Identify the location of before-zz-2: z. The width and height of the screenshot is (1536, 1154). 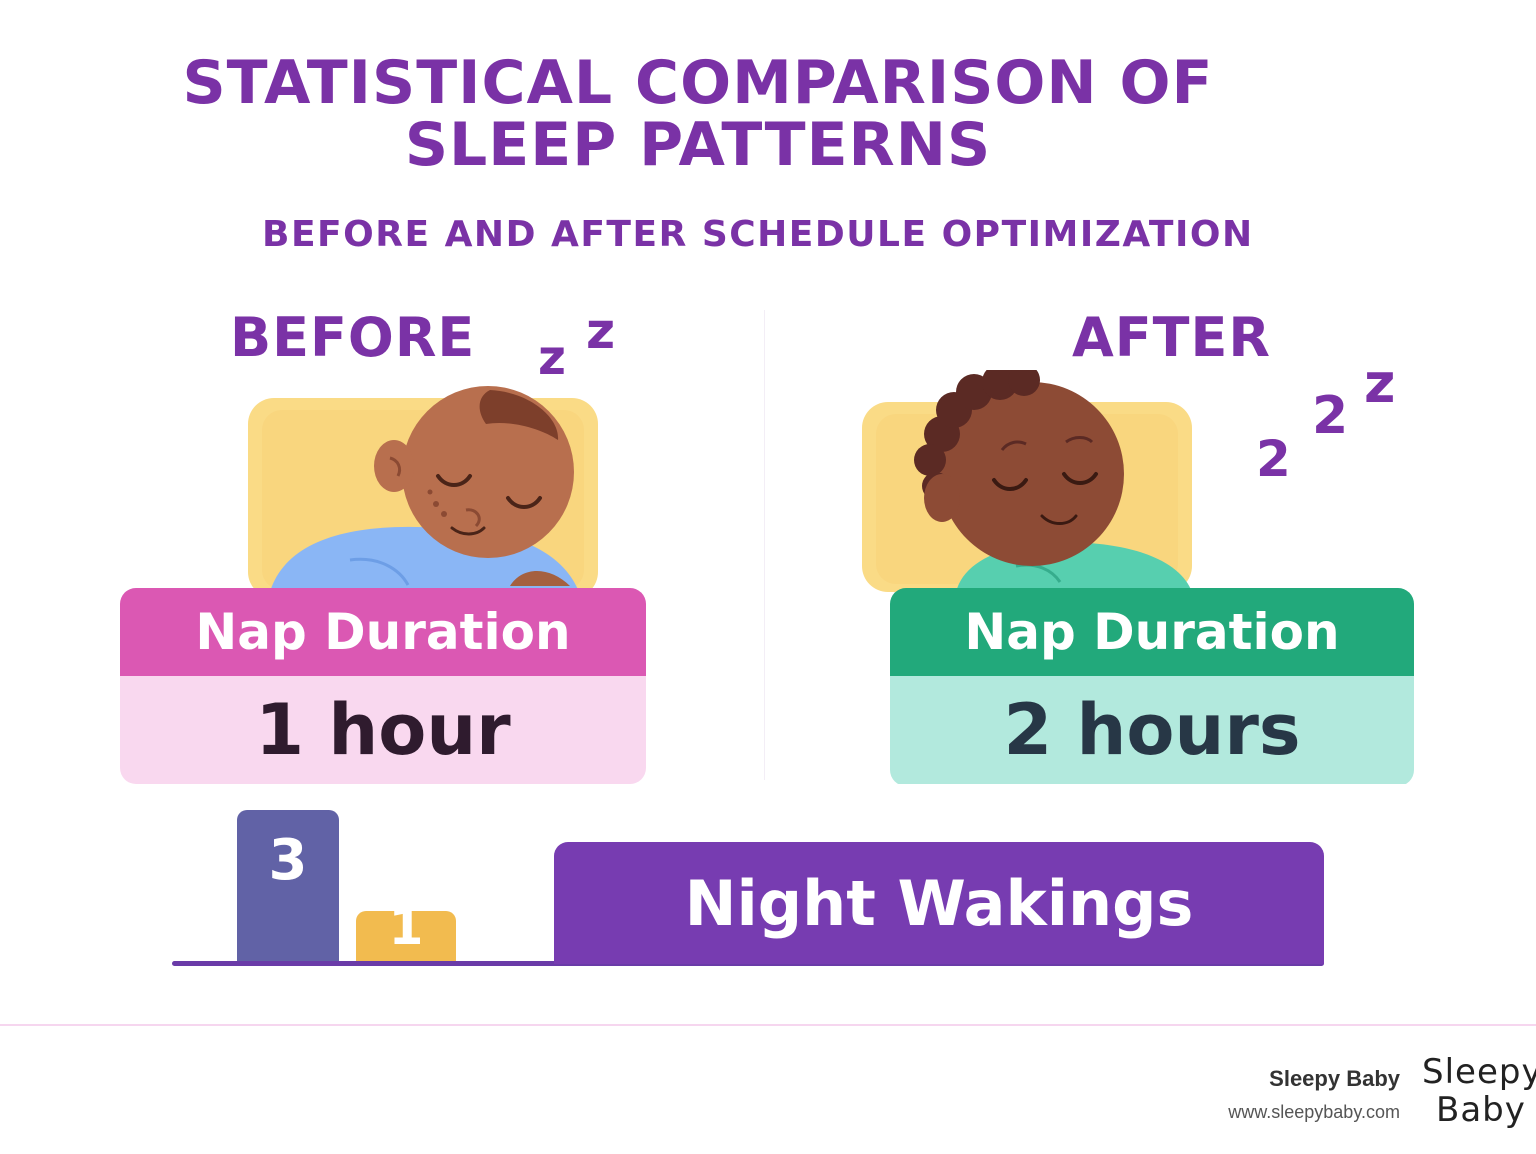
(601, 331).